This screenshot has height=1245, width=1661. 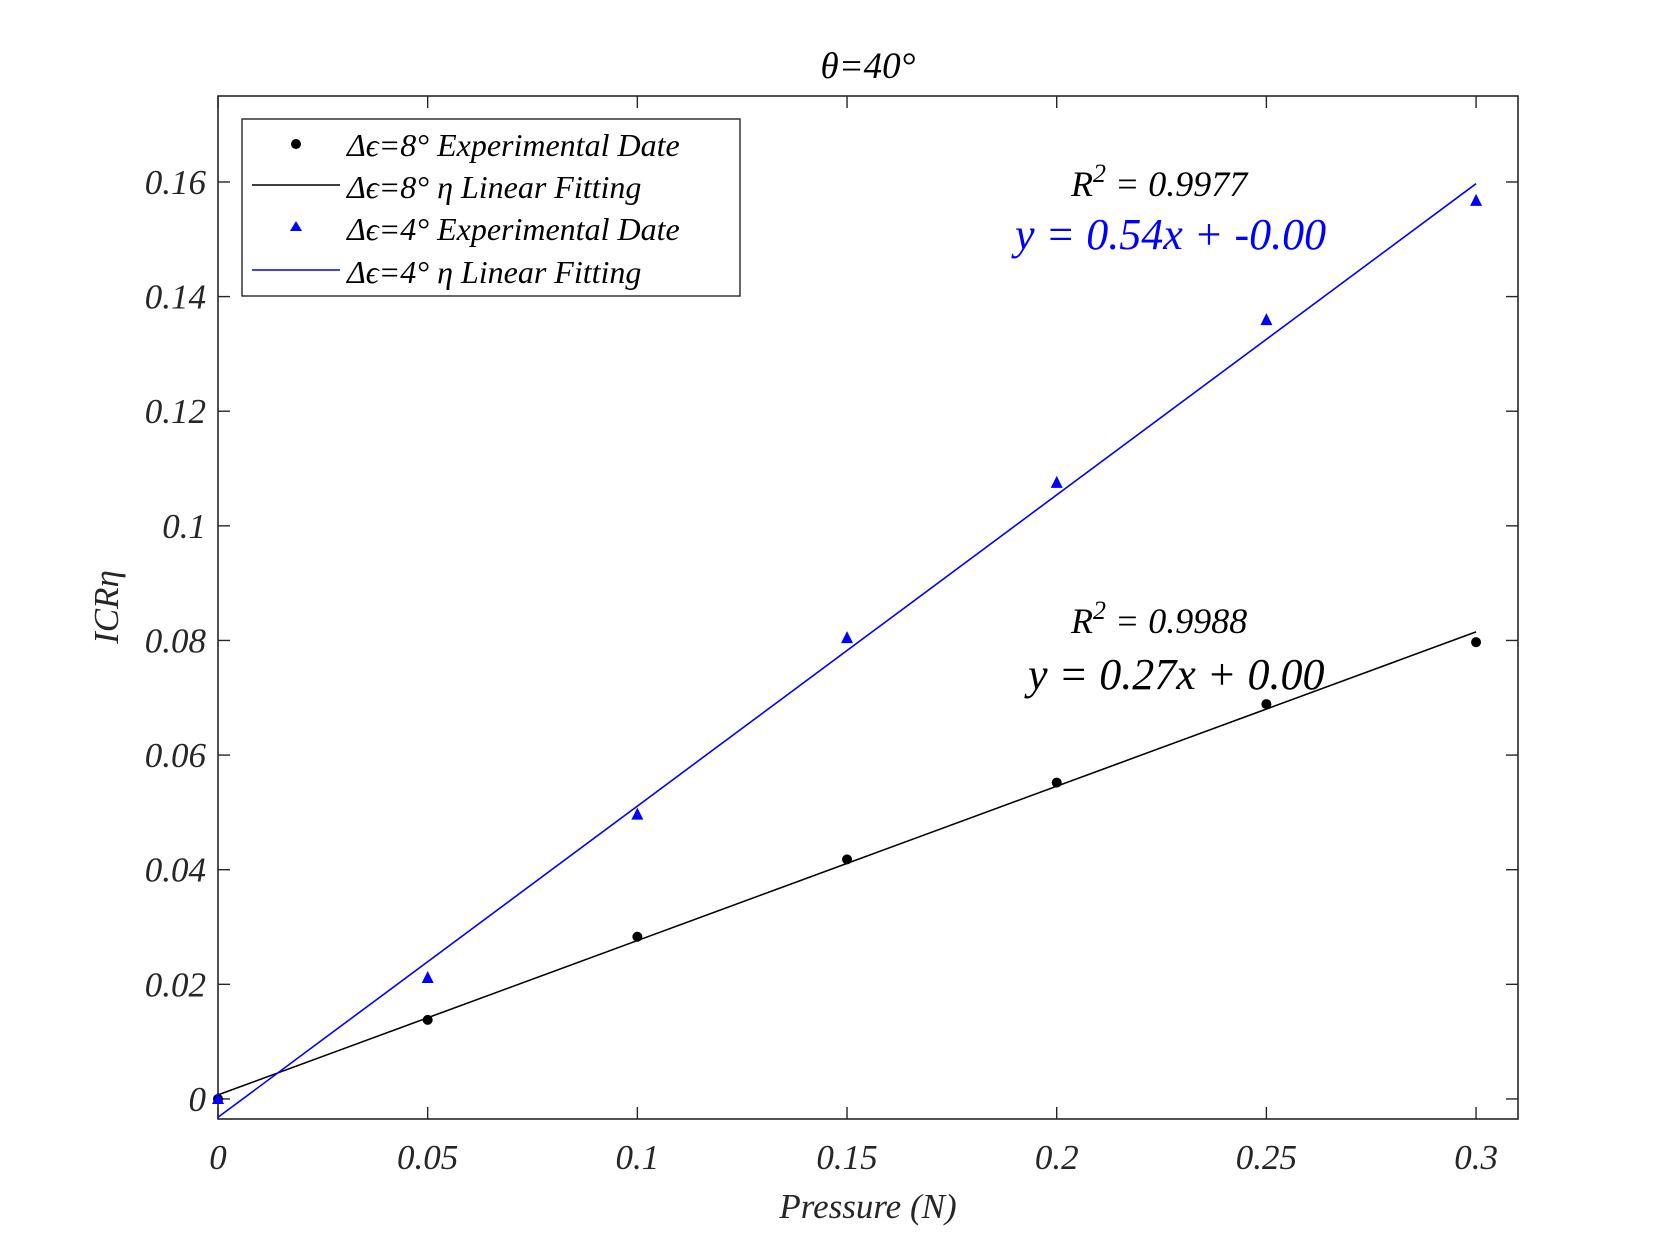 What do you see at coordinates (106, 607) in the screenshot?
I see `y-axis-label: ICRη` at bounding box center [106, 607].